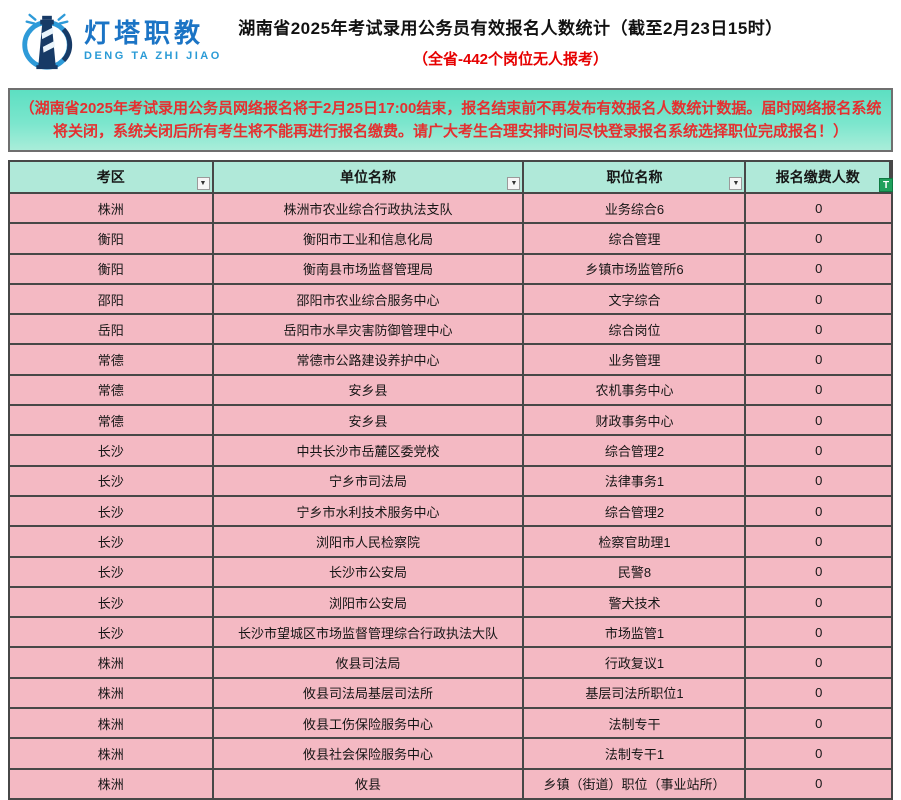 The image size is (901, 800). I want to click on cell-position-name: 市场监管1, so click(635, 632).